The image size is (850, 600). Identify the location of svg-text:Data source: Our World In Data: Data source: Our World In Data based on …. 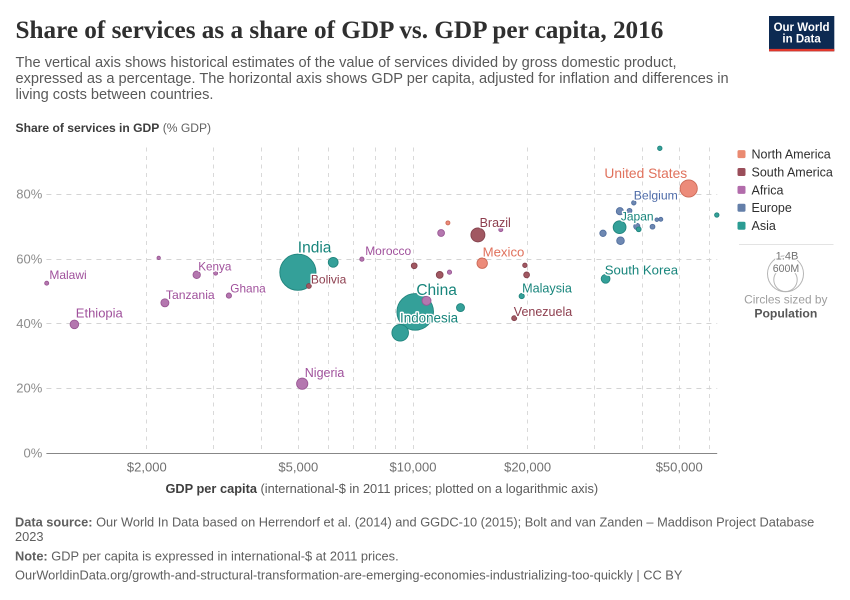
(414, 521).